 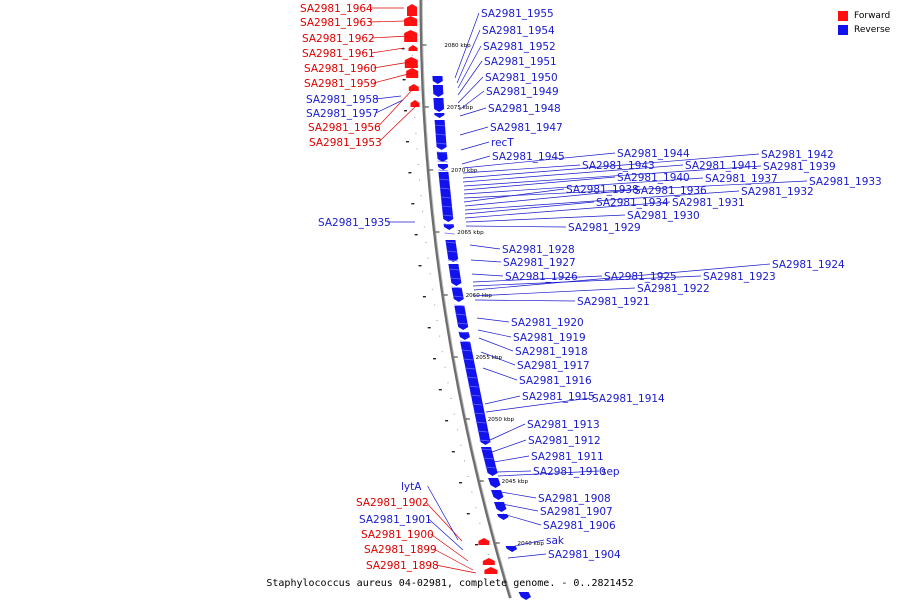 What do you see at coordinates (541, 277) in the screenshot?
I see `reverse-gene-label-sa2981-1926: SA2981_1926` at bounding box center [541, 277].